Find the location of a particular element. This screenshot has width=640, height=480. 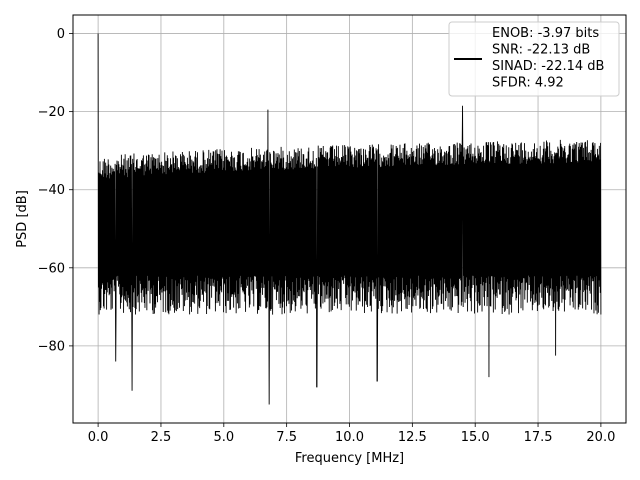

x-tick-label: 10.0 is located at coordinates (349, 437).